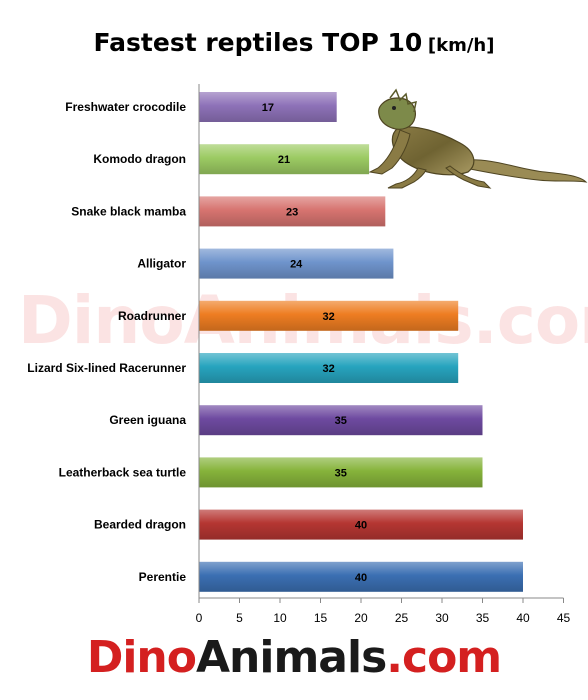 The height and width of the screenshot is (700, 588). Describe the element at coordinates (140, 525) in the screenshot. I see `category-label: Bearded dragon` at that location.